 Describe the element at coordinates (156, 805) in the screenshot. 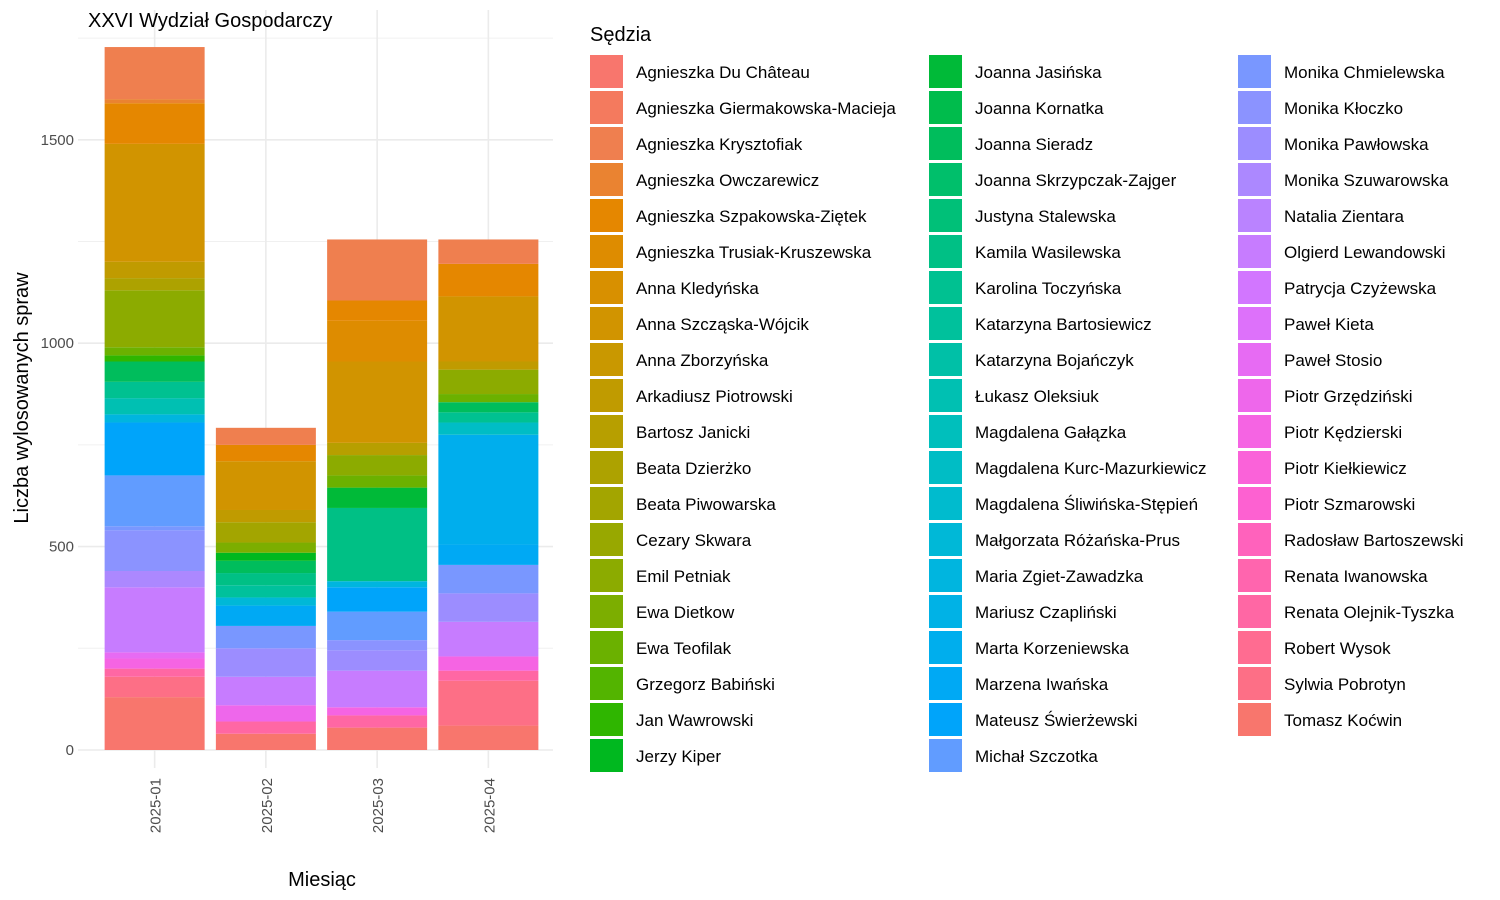

I see `x-tick-label: 2025-01` at that location.